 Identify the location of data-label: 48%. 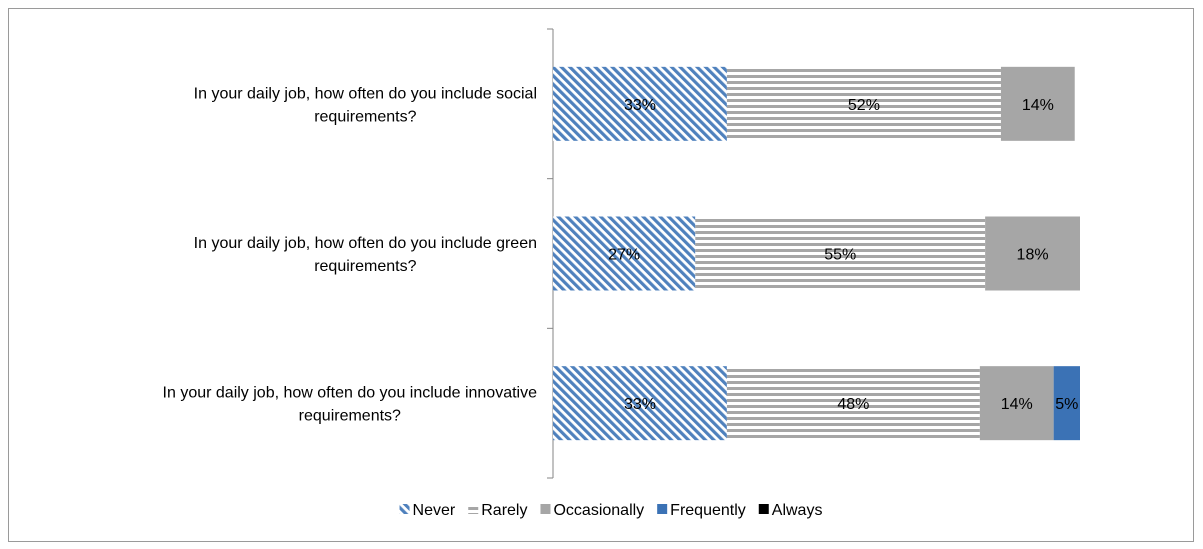
(853, 404).